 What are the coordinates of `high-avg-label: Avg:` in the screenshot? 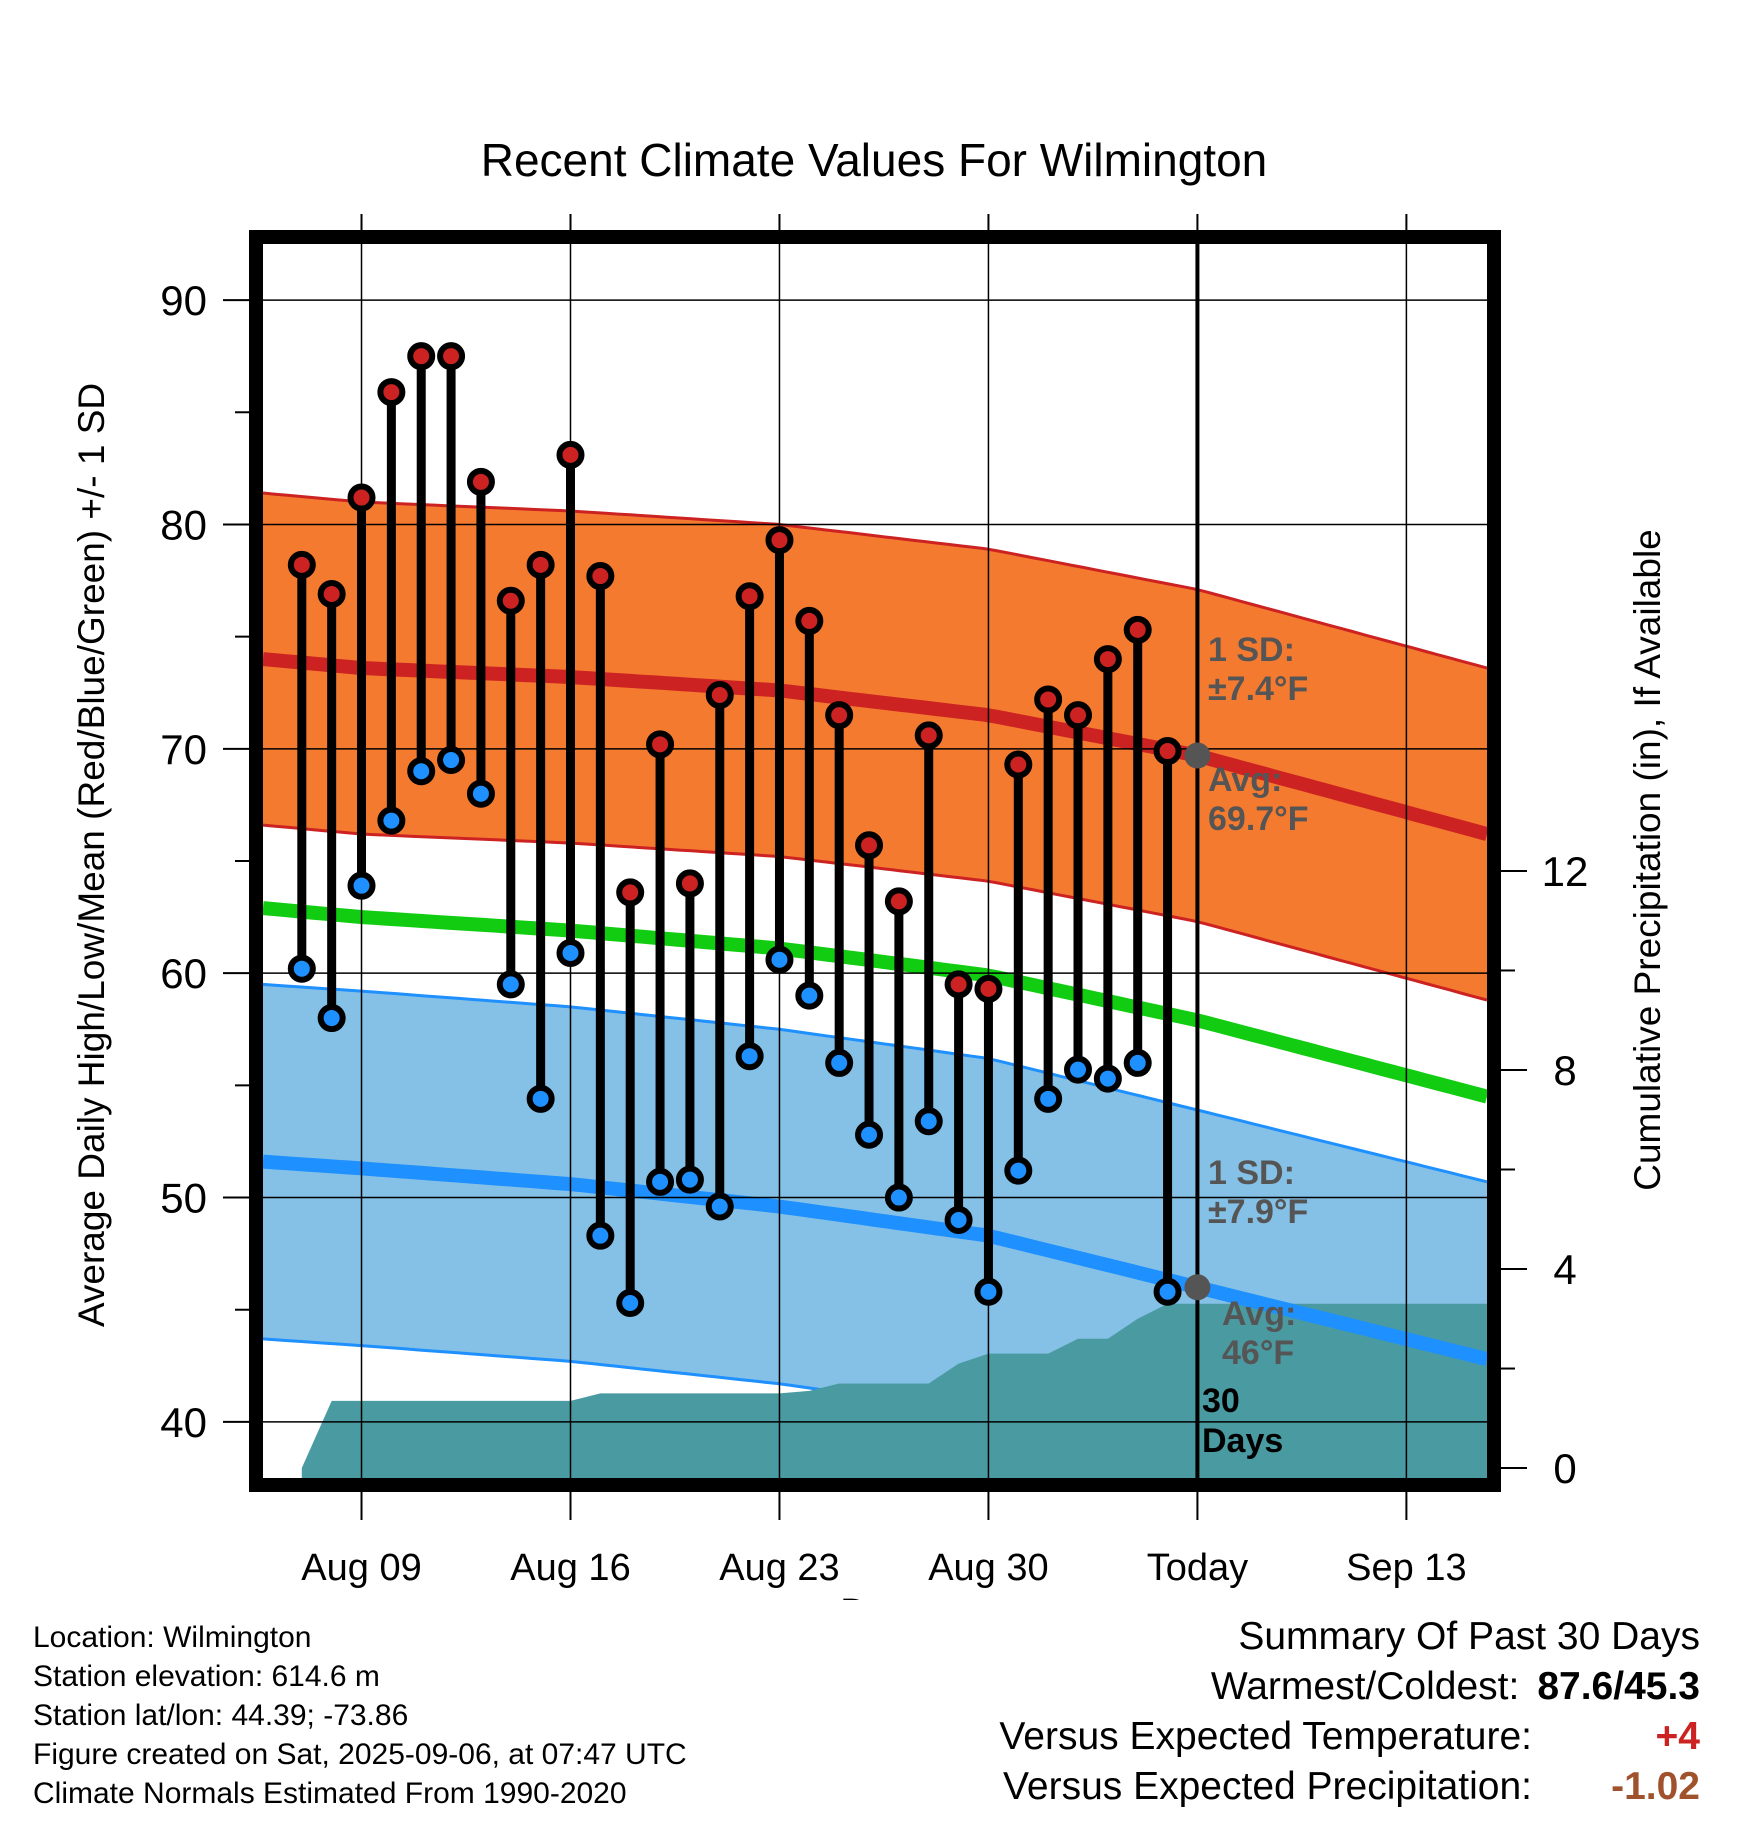 It's located at (1245, 780).